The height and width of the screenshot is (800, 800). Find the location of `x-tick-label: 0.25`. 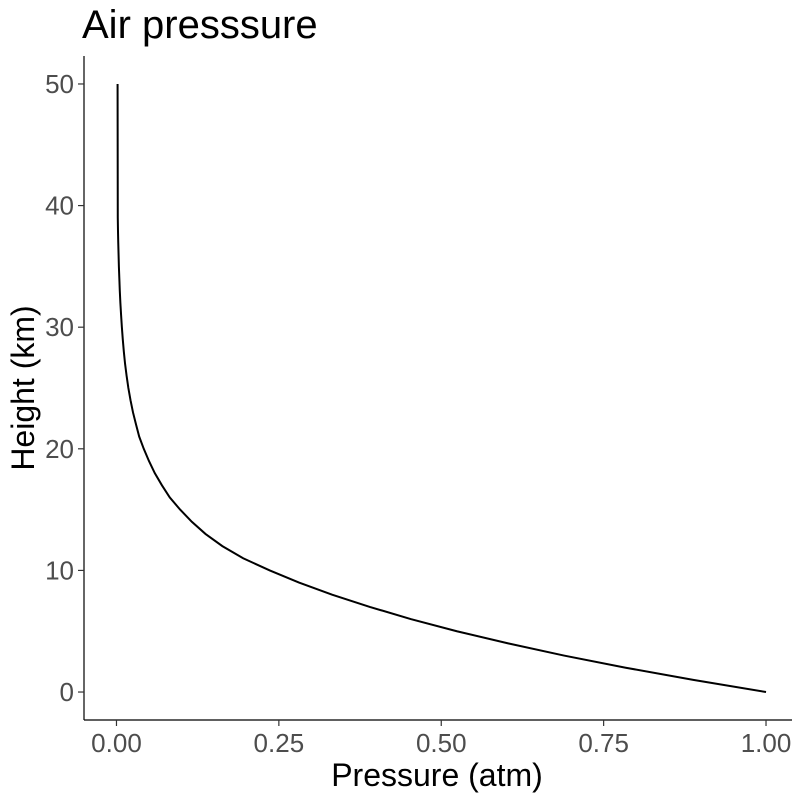

x-tick-label: 0.25 is located at coordinates (279, 743).